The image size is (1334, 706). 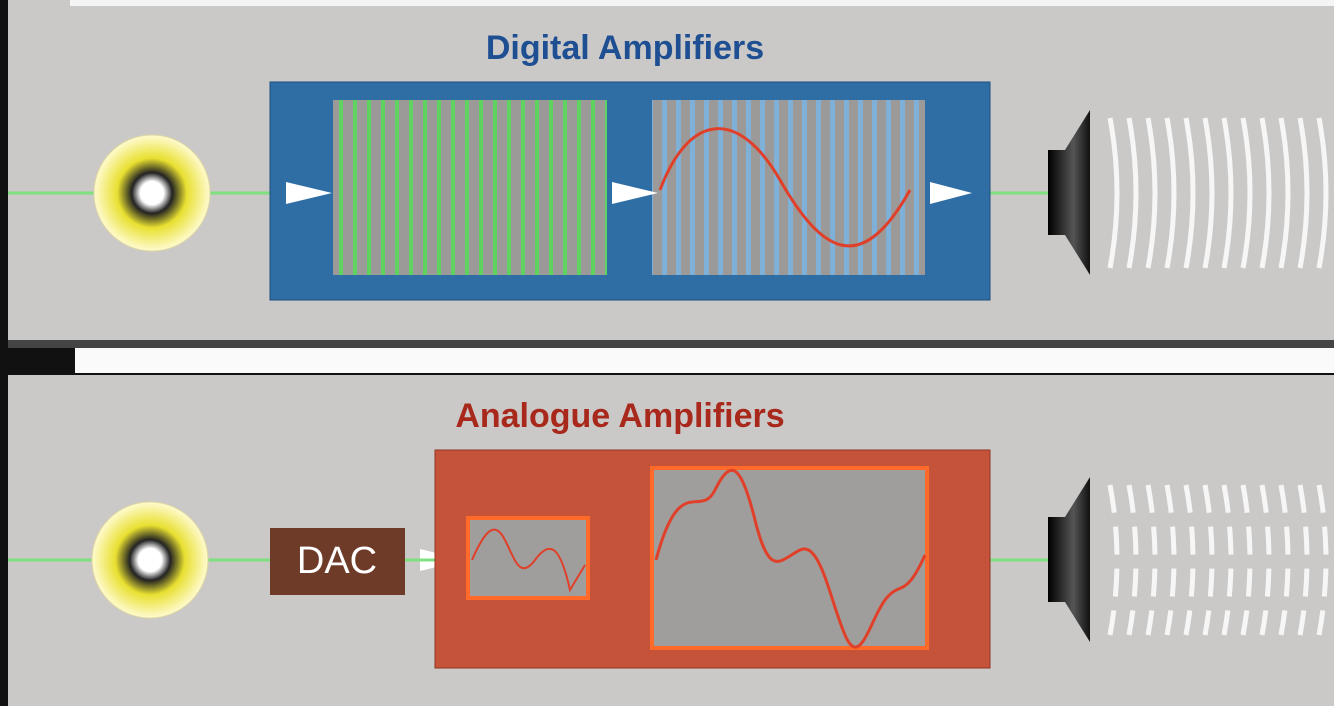 What do you see at coordinates (785, 187) in the screenshot?
I see `sine-wave` at bounding box center [785, 187].